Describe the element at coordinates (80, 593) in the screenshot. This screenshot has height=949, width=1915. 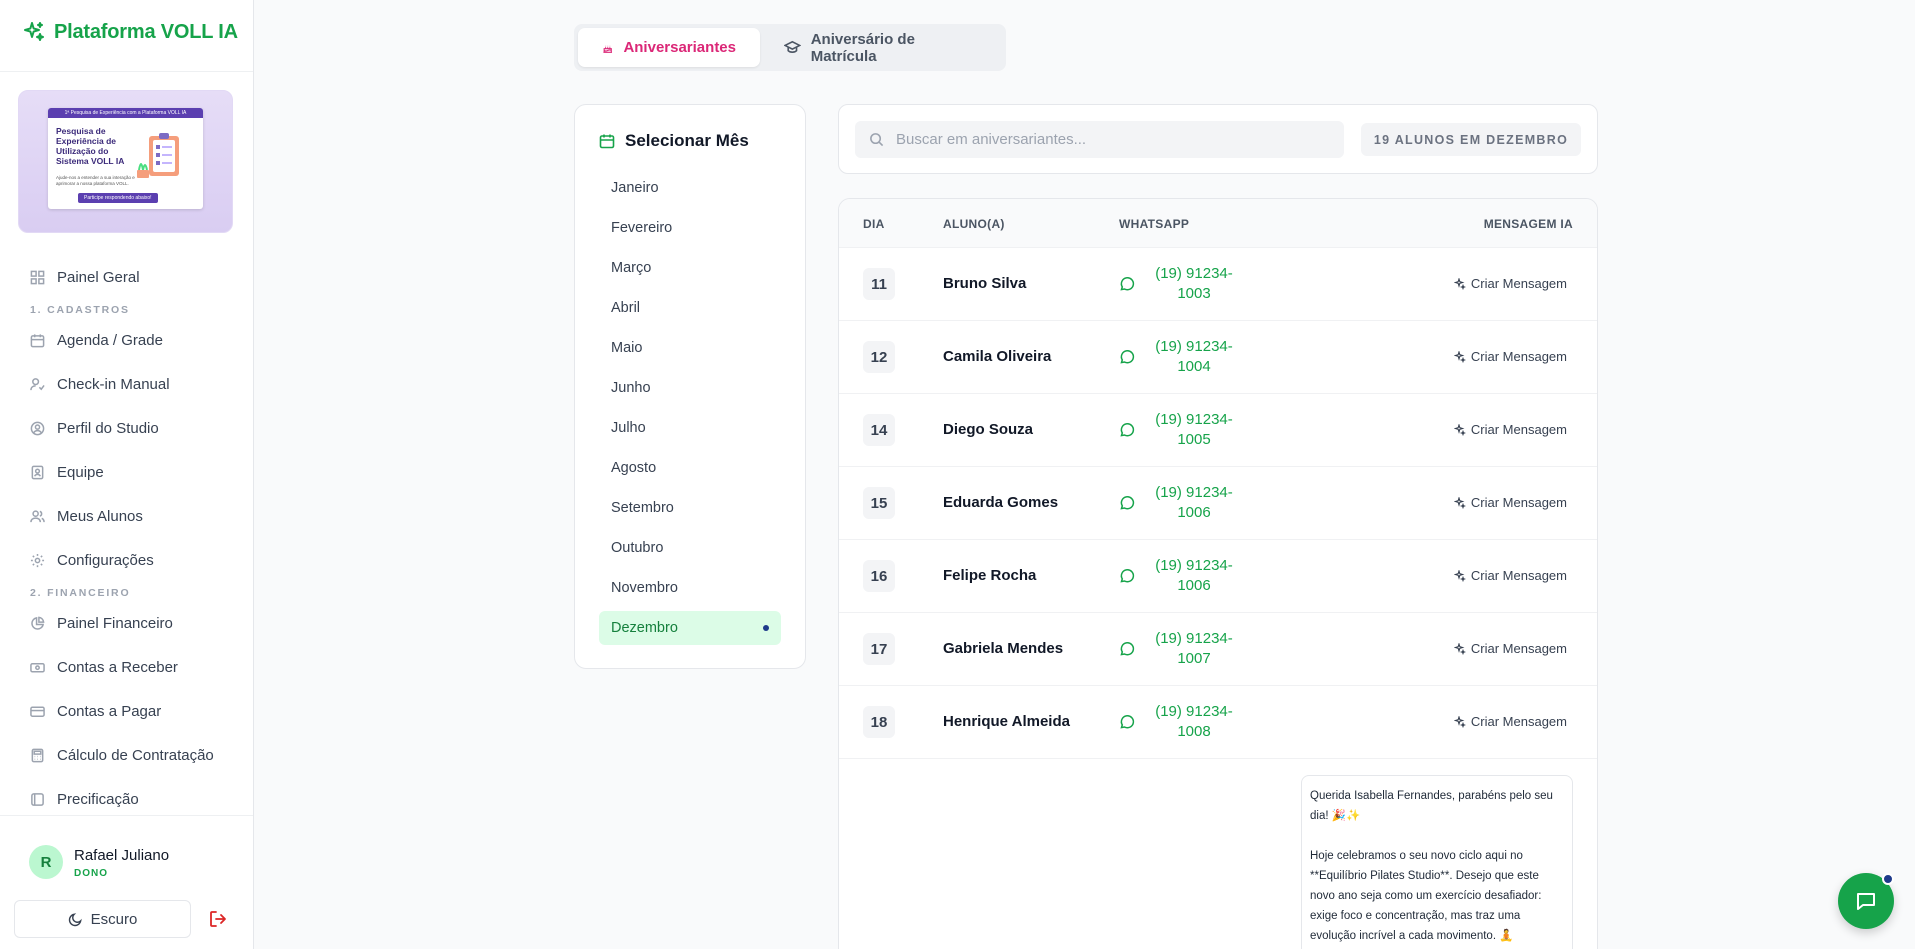
I see `nav-section-financeiro: 2. FINANCEIRO` at that location.